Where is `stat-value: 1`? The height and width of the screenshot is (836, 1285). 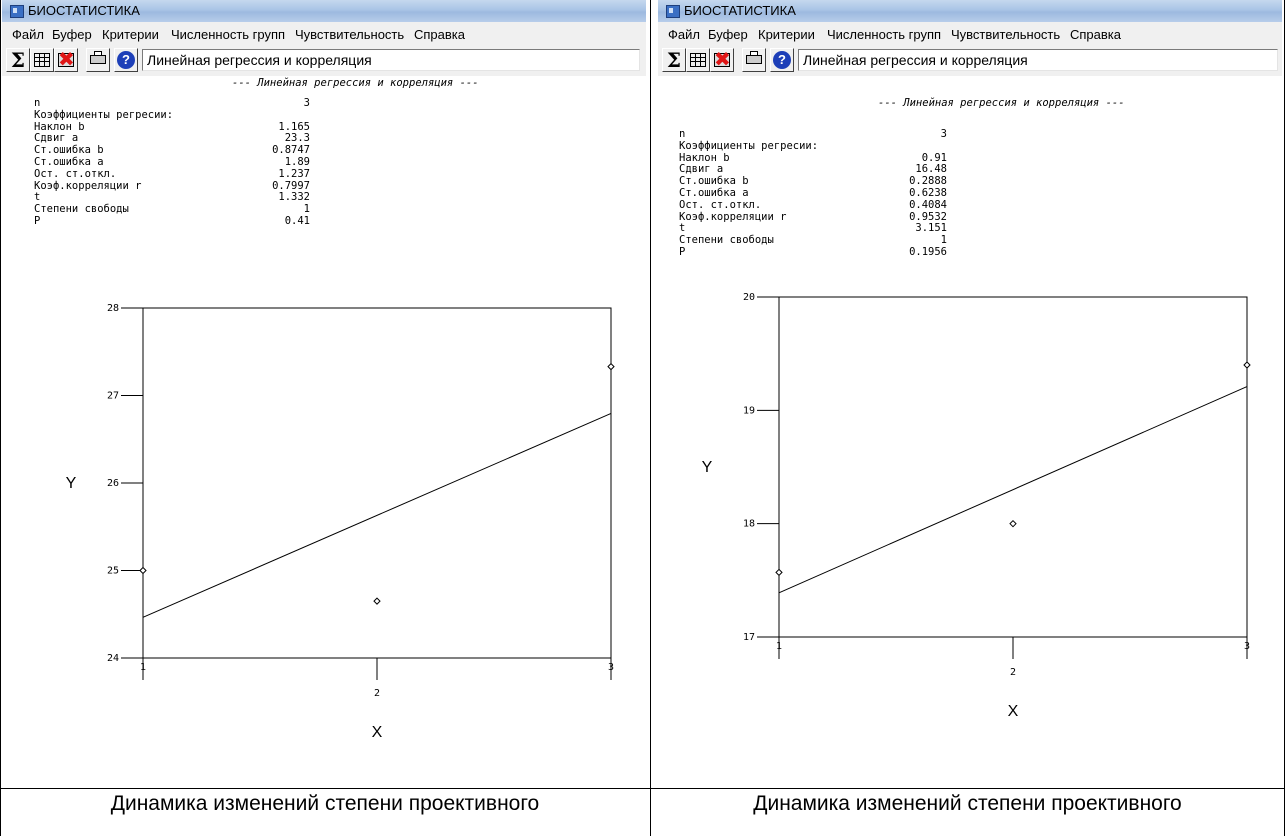
stat-value: 1 is located at coordinates (943, 240).